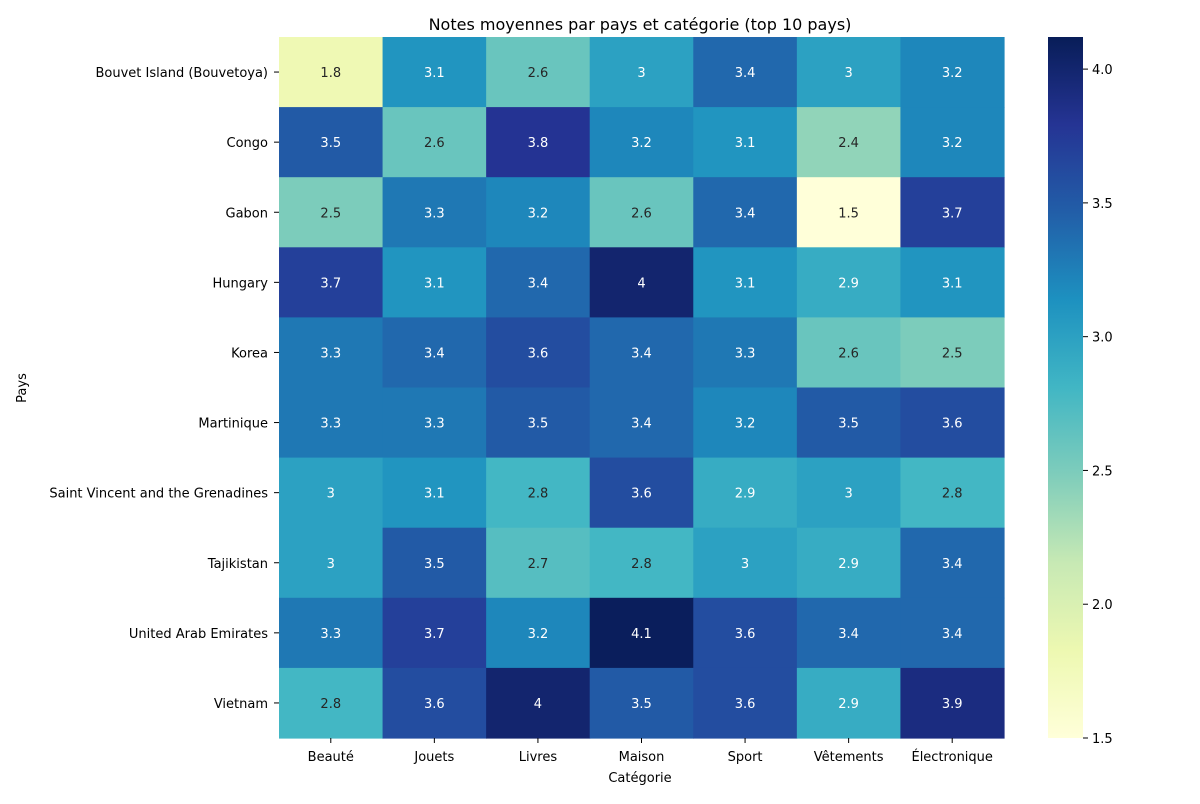 The width and height of the screenshot is (1200, 804). What do you see at coordinates (237, 564) in the screenshot?
I see `y-tick-label: Tajikistan` at bounding box center [237, 564].